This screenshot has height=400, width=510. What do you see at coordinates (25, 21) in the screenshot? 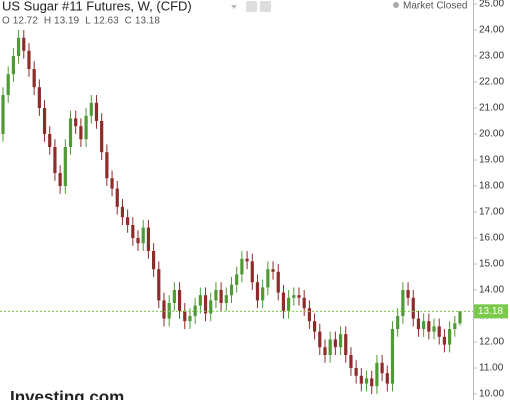
I see `ohlc-value: 12.72` at bounding box center [25, 21].